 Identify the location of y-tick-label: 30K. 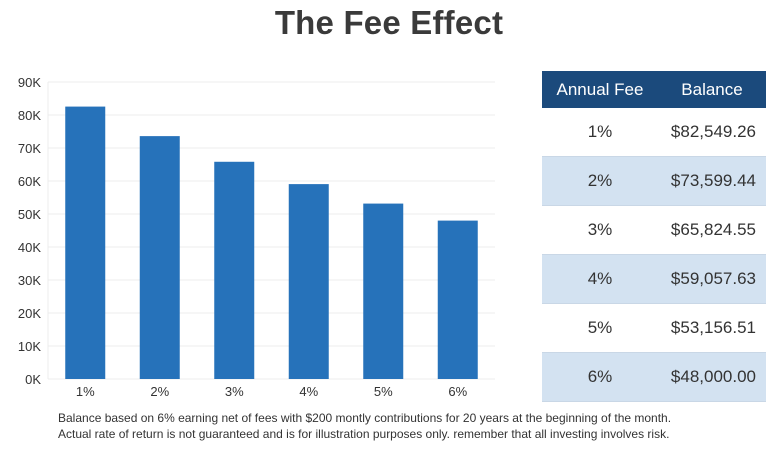
(29, 280).